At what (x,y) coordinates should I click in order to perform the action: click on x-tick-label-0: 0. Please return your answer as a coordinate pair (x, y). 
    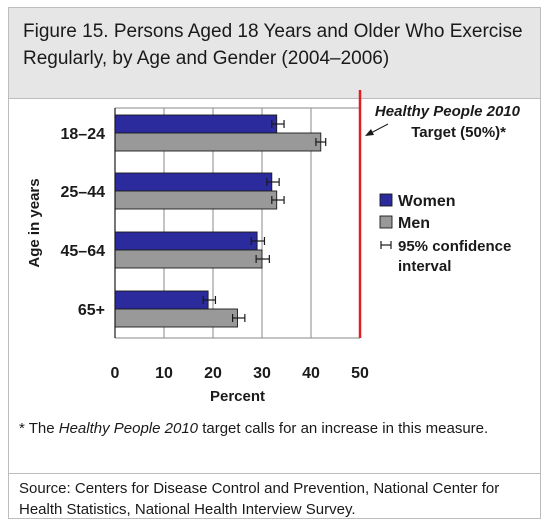
    Looking at the image, I should click on (115, 373).